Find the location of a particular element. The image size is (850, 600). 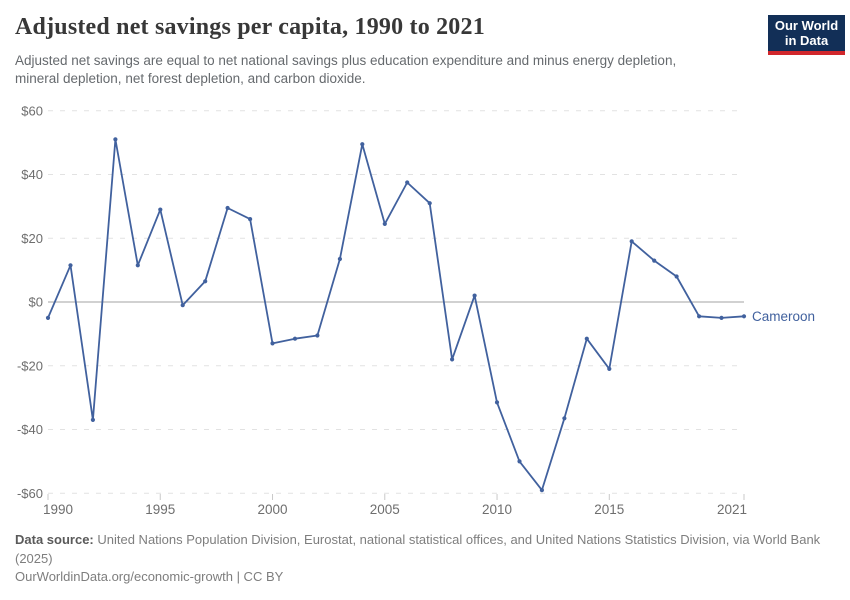

x-axis-label: 1990 is located at coordinates (58, 509).